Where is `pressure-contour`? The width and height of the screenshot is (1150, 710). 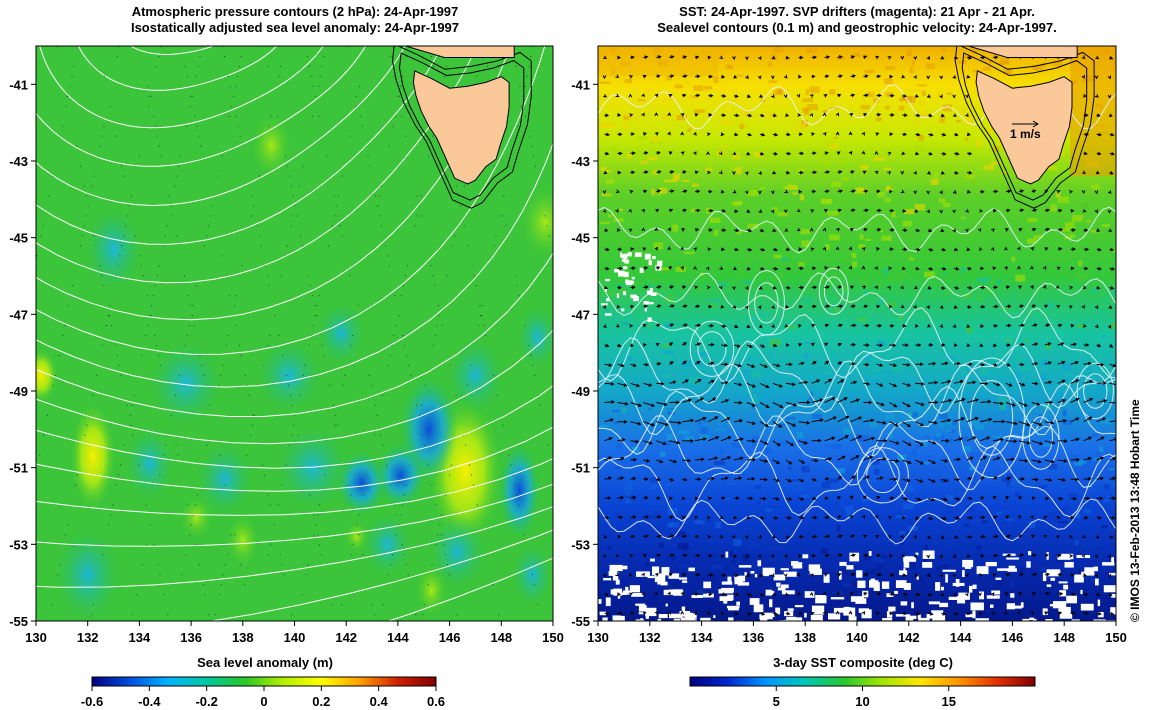 pressure-contour is located at coordinates (181, 87).